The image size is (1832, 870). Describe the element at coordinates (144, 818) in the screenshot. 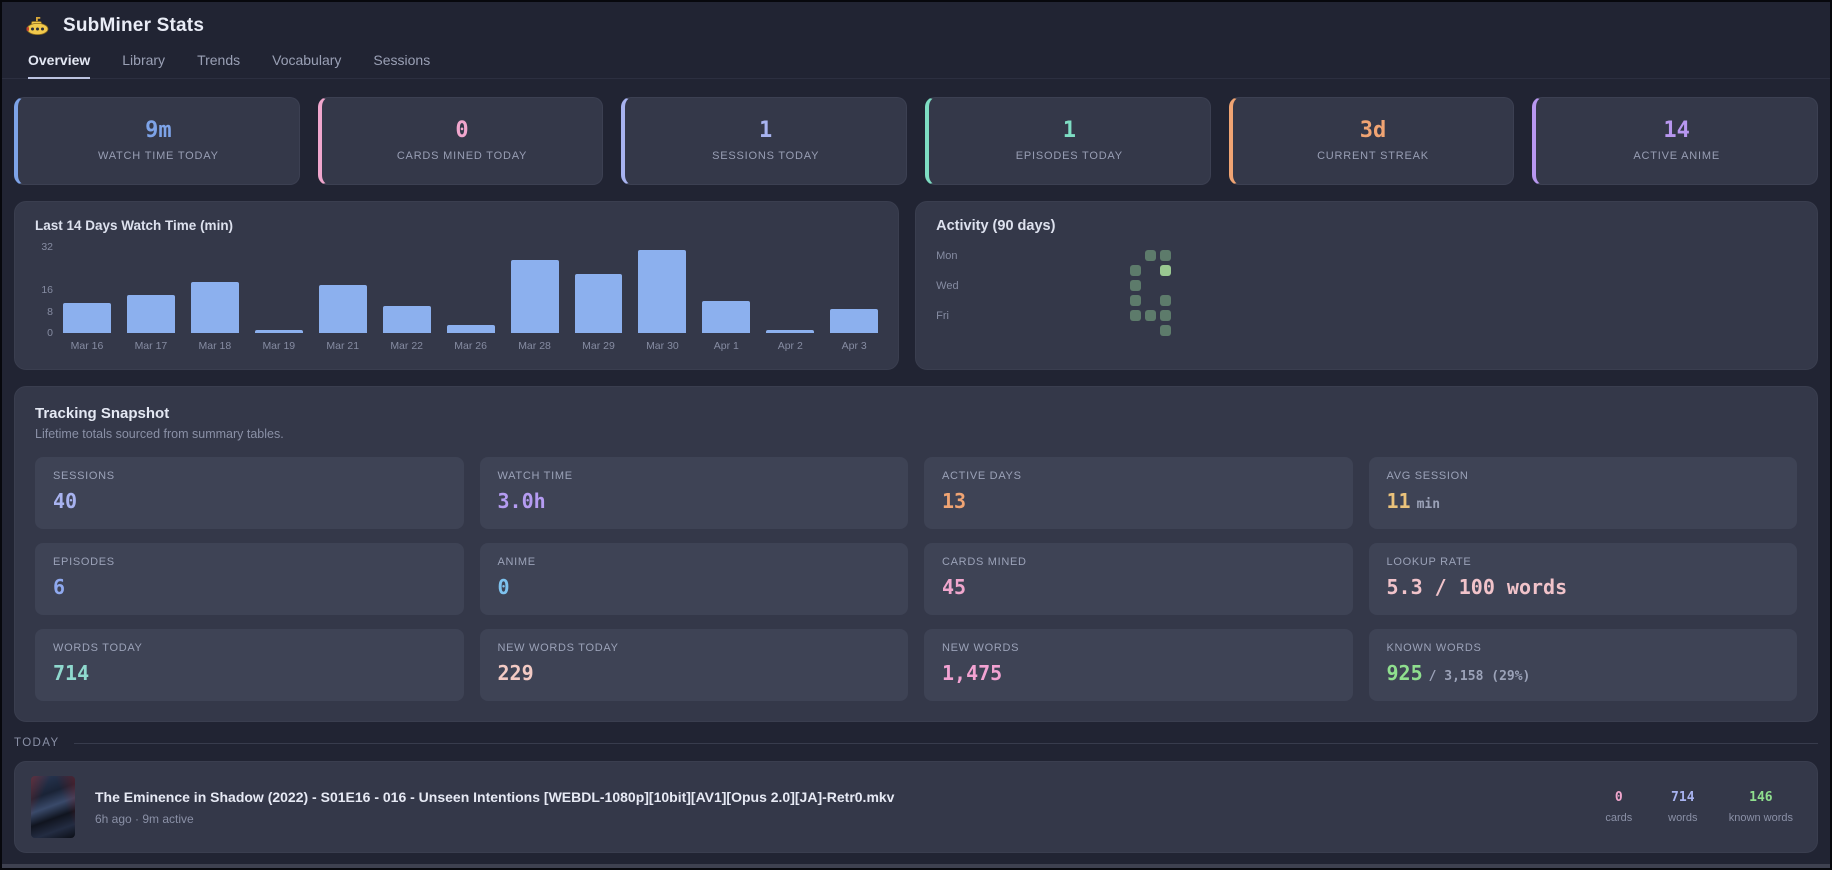

I see `episode-meta: 6h ago · 9m active` at that location.